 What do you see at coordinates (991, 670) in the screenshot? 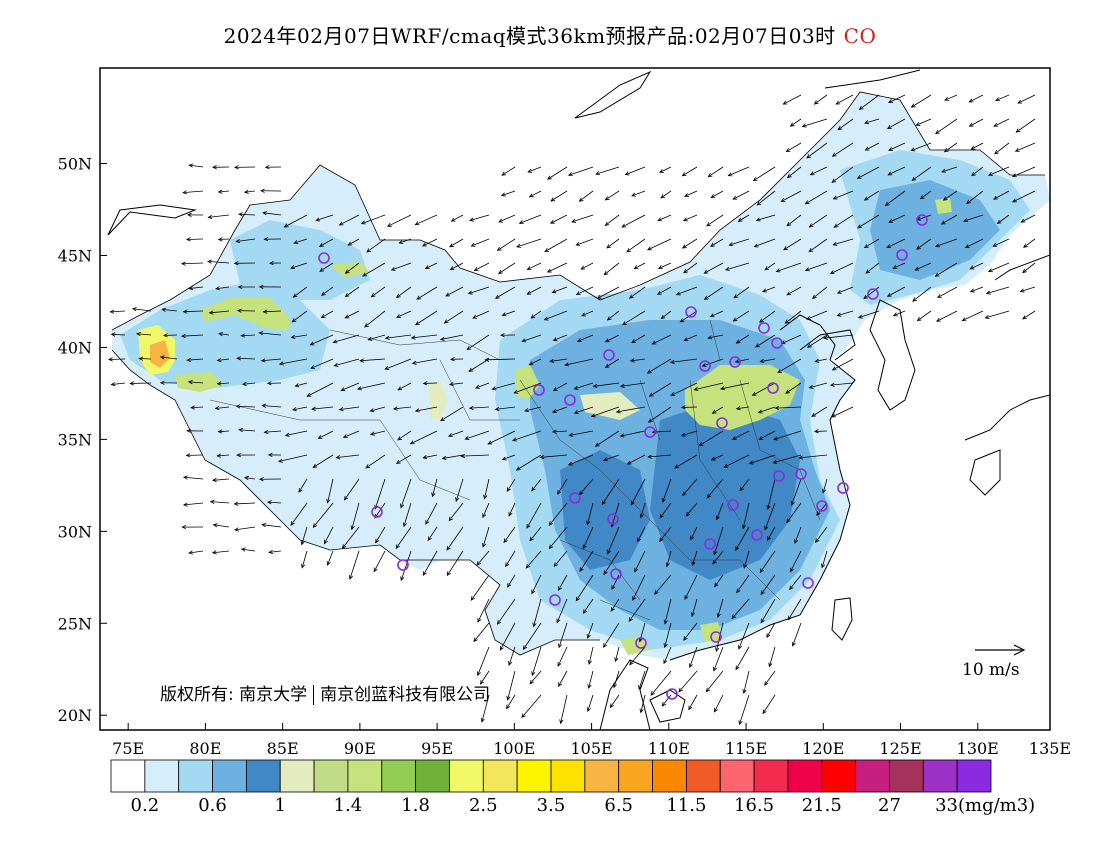
I see `reference-vector-label: 10 m/s` at bounding box center [991, 670].